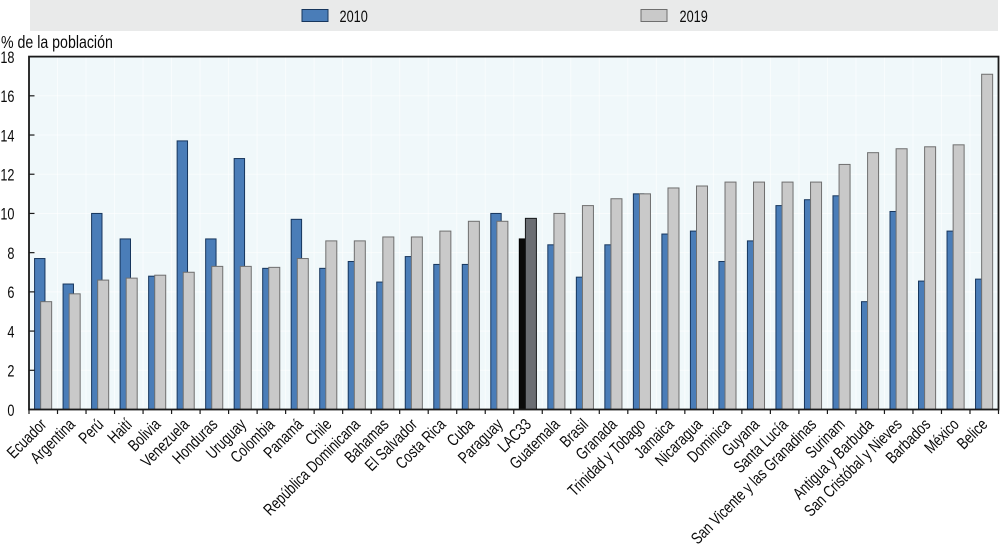 The width and height of the screenshot is (1000, 552). I want to click on svg-text: 12, so click(7, 176).